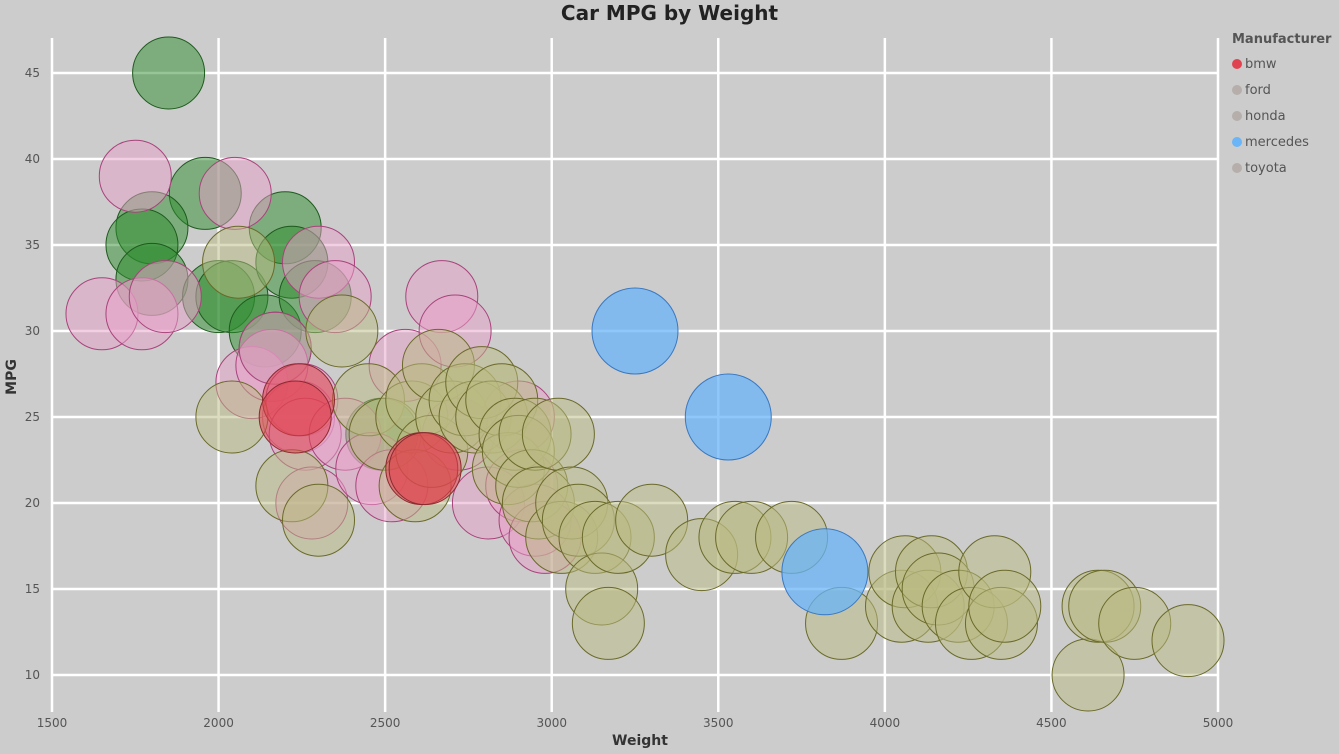  What do you see at coordinates (32, 675) in the screenshot?
I see `y-tick-label: 10` at bounding box center [32, 675].